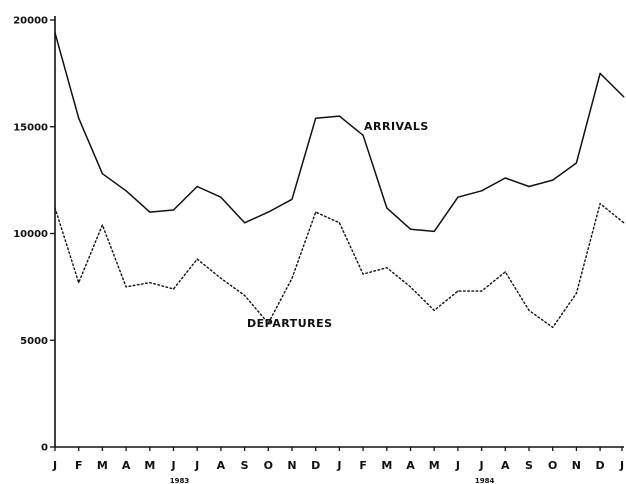  I want to click on series-label-departures: DEPARTURES, so click(290, 323).